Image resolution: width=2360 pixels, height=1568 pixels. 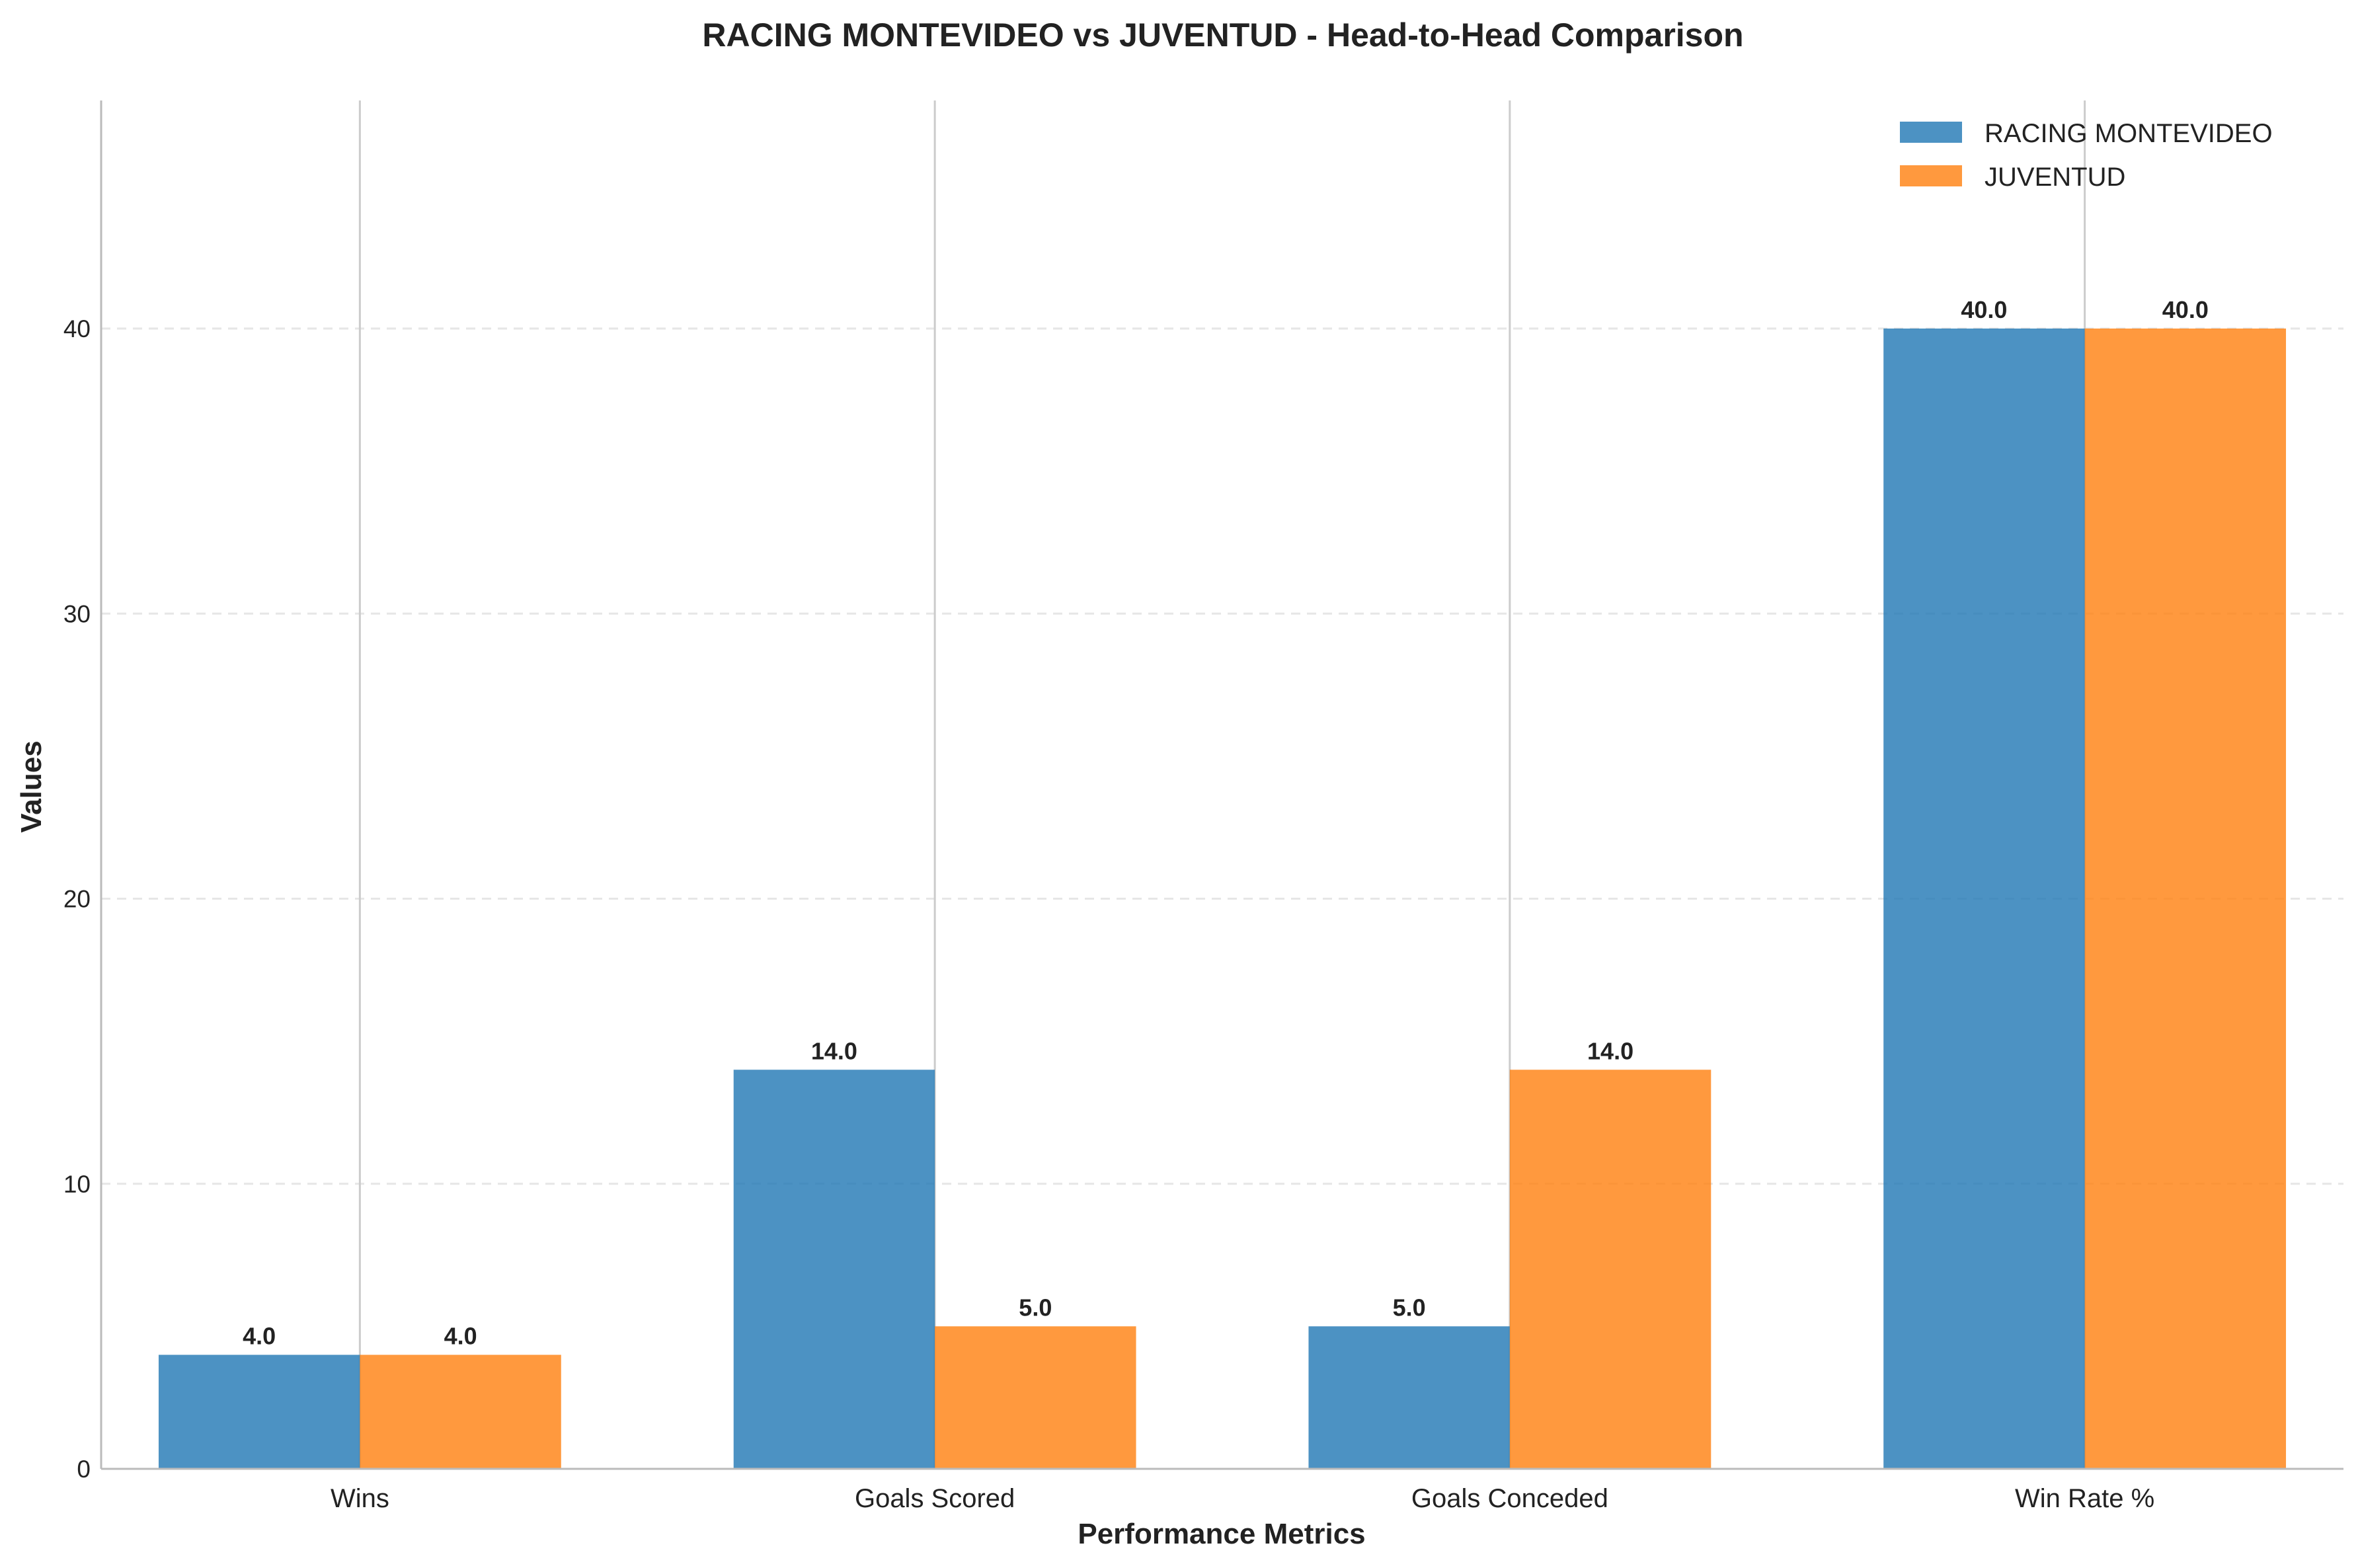 I want to click on x-axis-label: Performance Metrics, so click(x=1221, y=1534).